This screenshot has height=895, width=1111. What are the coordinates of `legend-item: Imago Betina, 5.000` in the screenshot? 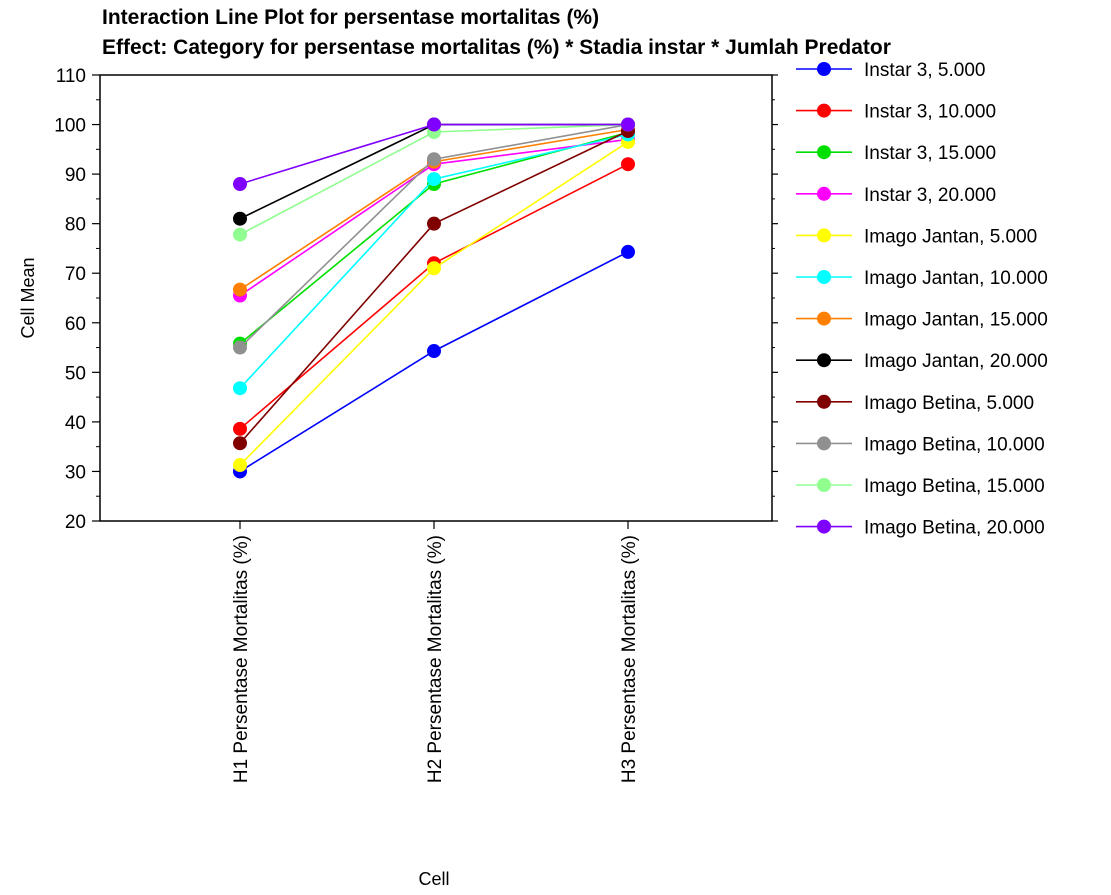 It's located at (915, 403).